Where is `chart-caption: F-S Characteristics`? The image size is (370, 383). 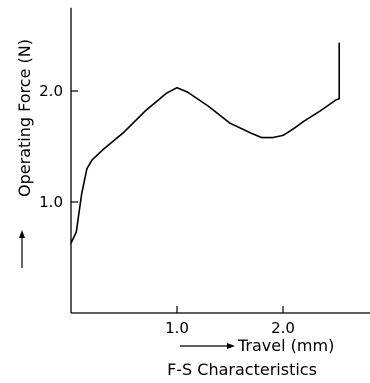
chart-caption: F-S Characteristics is located at coordinates (242, 369).